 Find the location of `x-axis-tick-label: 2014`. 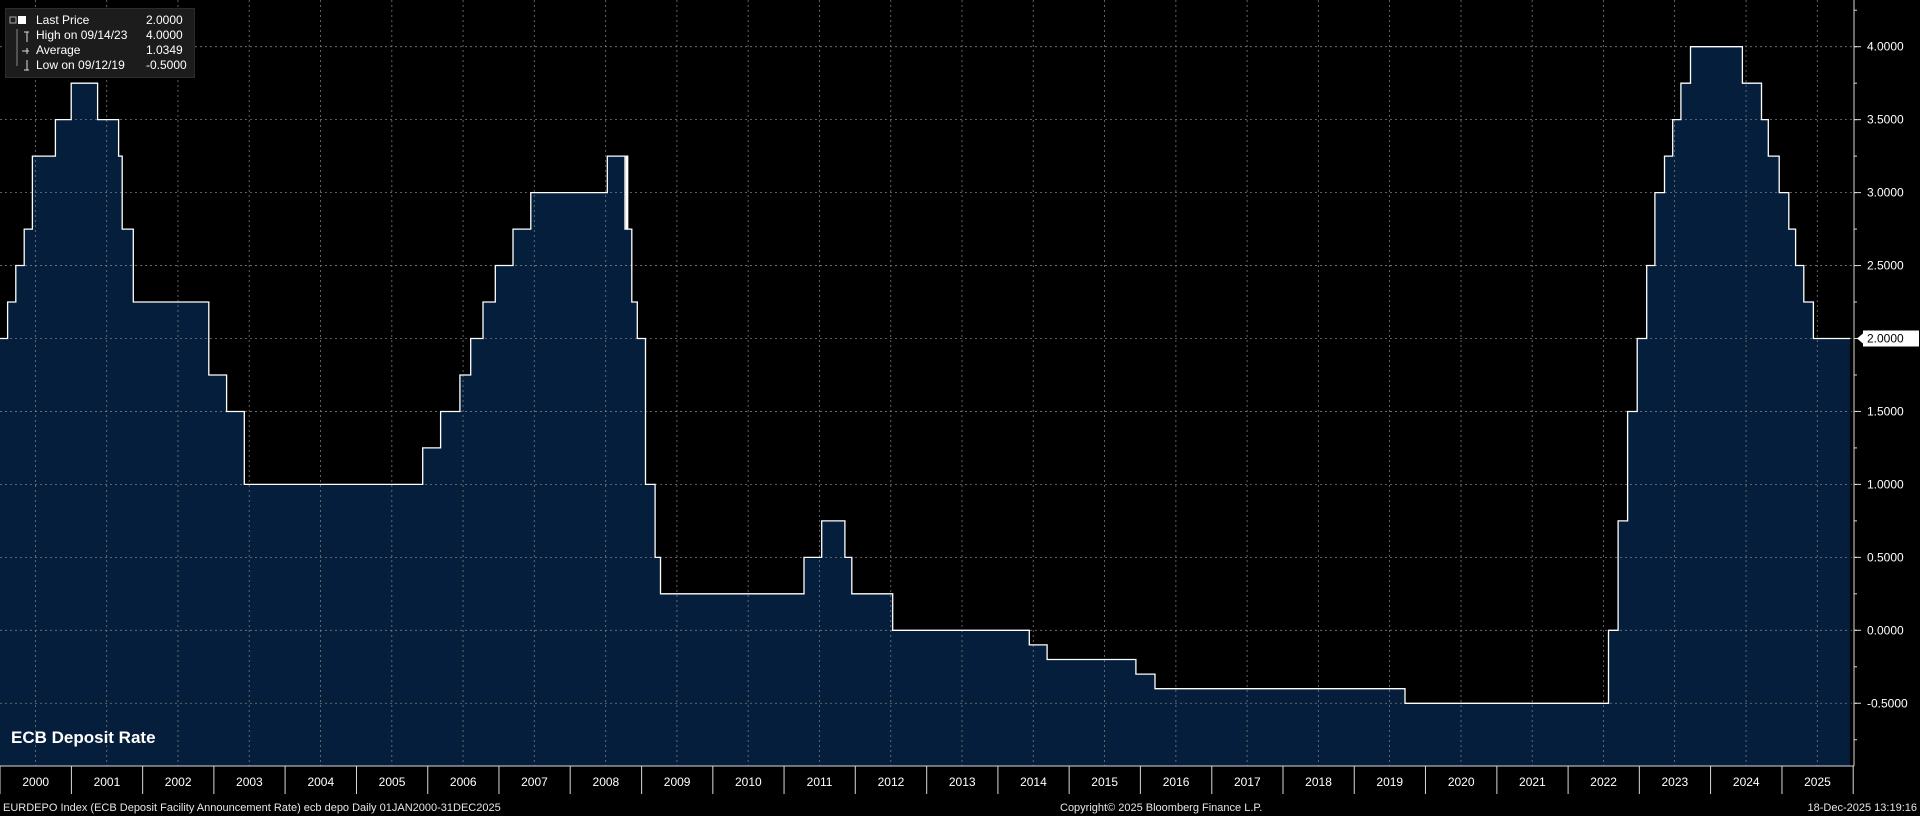

x-axis-tick-label: 2014 is located at coordinates (1033, 782).